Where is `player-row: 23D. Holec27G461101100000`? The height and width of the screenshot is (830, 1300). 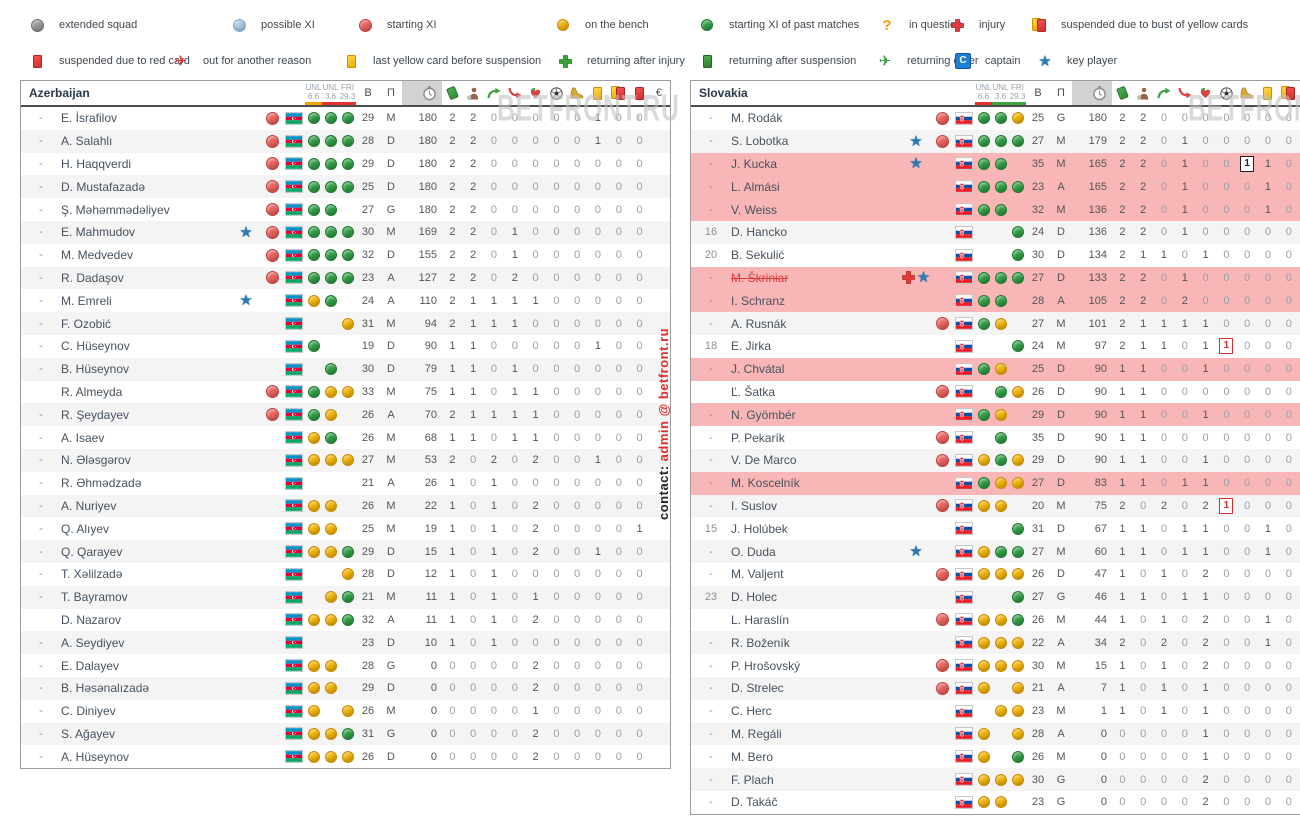
player-row: 23D. Holec27G461101100000 is located at coordinates (995, 597).